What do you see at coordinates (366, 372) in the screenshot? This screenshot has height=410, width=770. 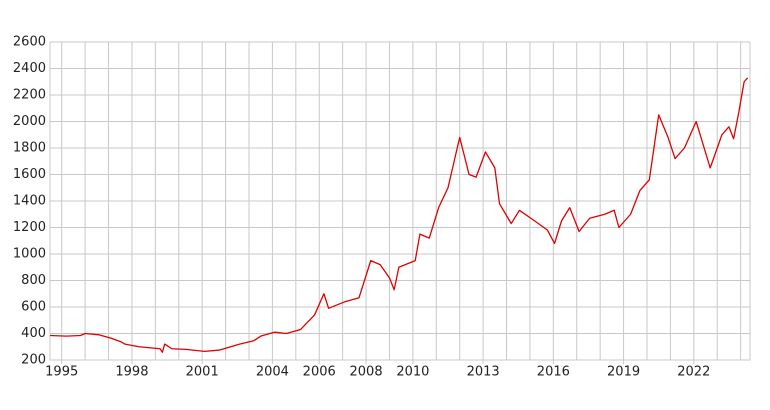 I see `x-tick-label: 2008` at bounding box center [366, 372].